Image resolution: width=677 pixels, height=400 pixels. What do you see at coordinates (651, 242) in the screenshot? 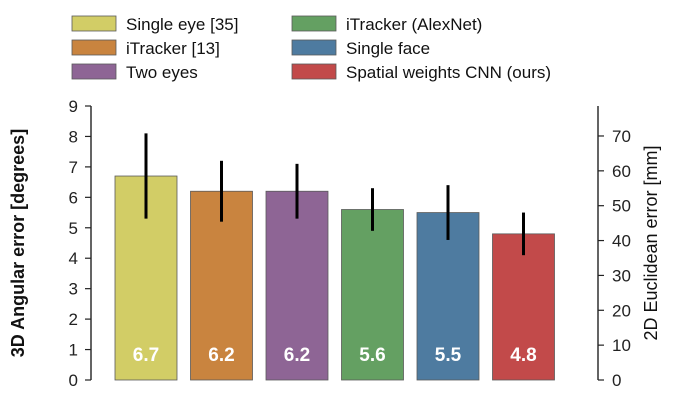
I see `y2-axis-title: 2D Euclidean error [mm]` at bounding box center [651, 242].